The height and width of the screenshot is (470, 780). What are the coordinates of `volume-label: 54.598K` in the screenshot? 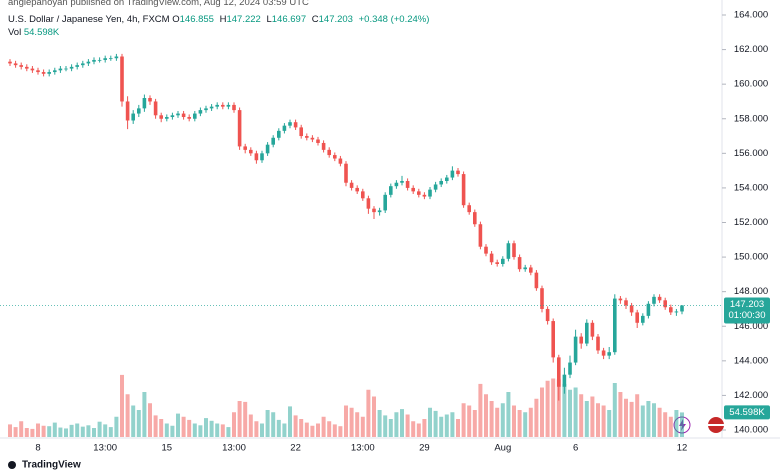 It's located at (747, 412).